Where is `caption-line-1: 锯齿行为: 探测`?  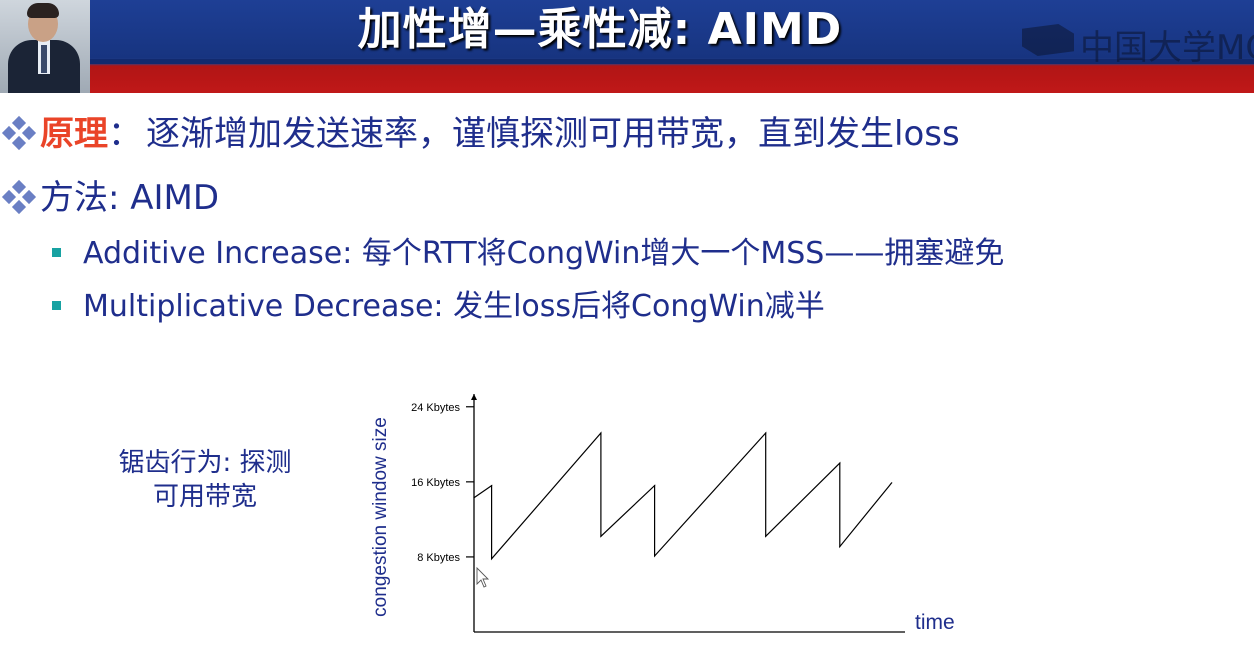 caption-line-1: 锯齿行为: 探测 is located at coordinates (205, 463).